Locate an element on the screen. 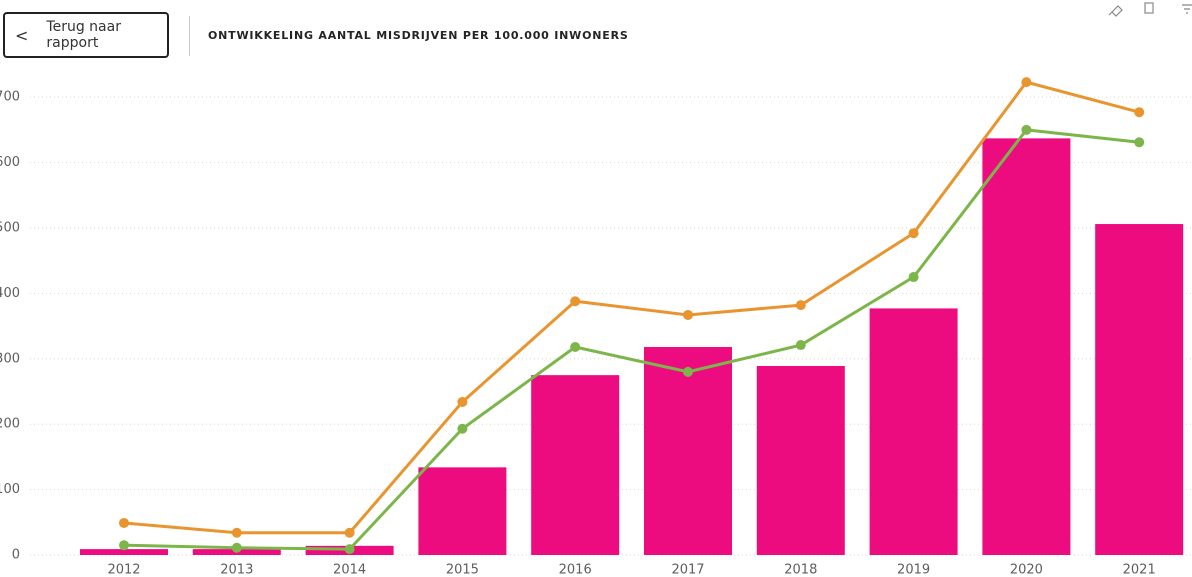 This screenshot has width=1192, height=577. x-tick-label: 2017 is located at coordinates (687, 570).